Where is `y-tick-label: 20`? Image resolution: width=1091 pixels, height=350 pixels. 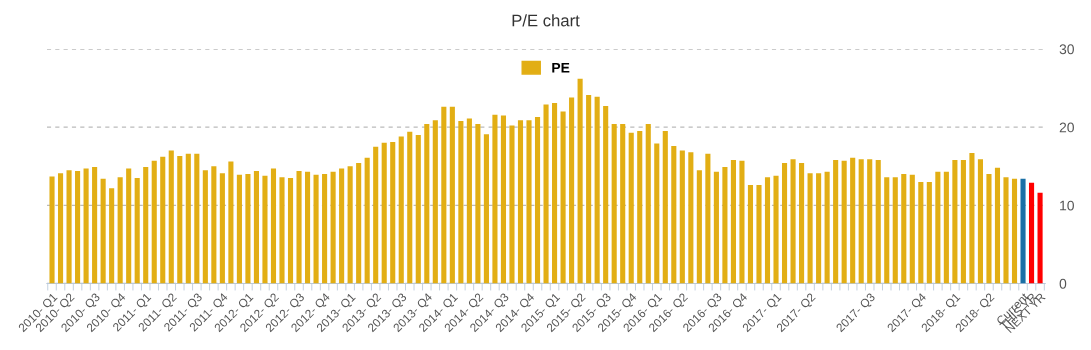 y-tick-label: 20 is located at coordinates (1066, 127).